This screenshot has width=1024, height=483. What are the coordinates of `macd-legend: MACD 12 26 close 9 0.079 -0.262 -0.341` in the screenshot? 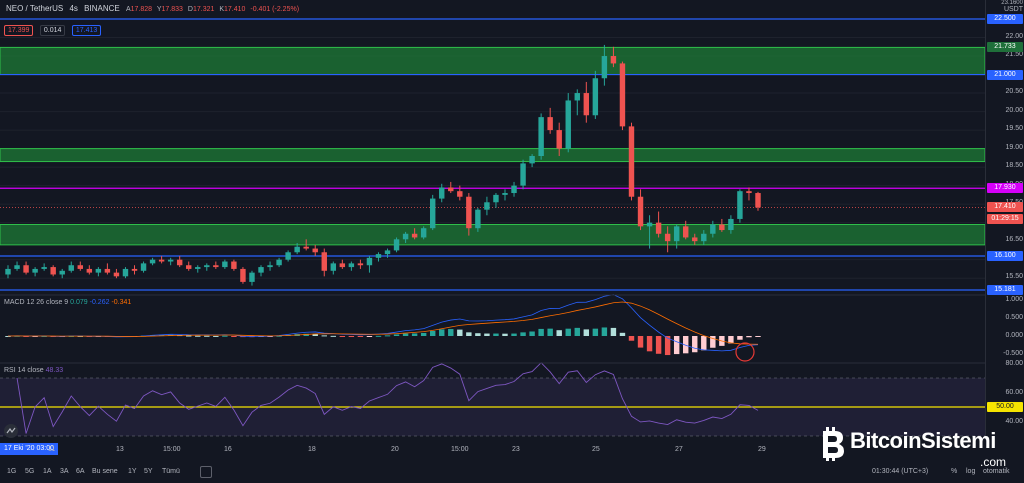 It's located at (67, 302).